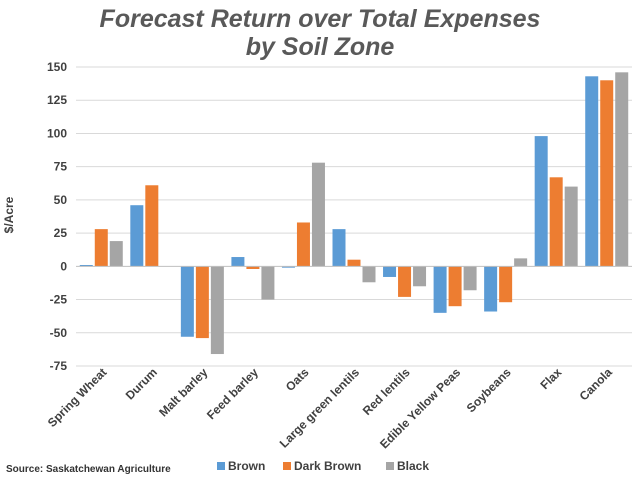  Describe the element at coordinates (59, 300) in the screenshot. I see `y-tick-label: -25` at that location.